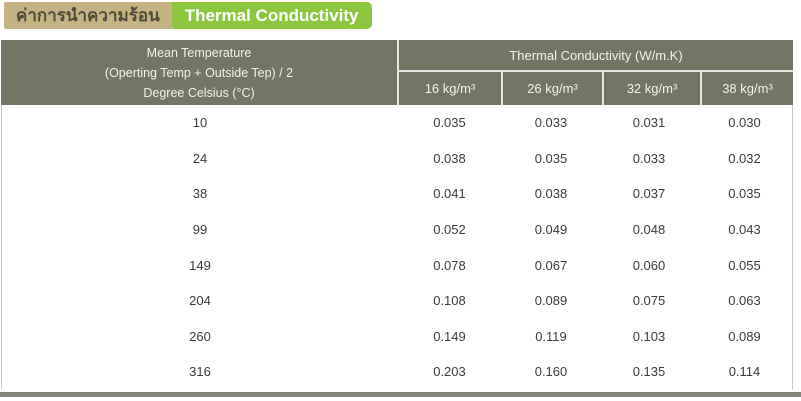  Describe the element at coordinates (397, 372) in the screenshot. I see `table-row: 316 0.203 0.160 0.135 0.114` at that location.